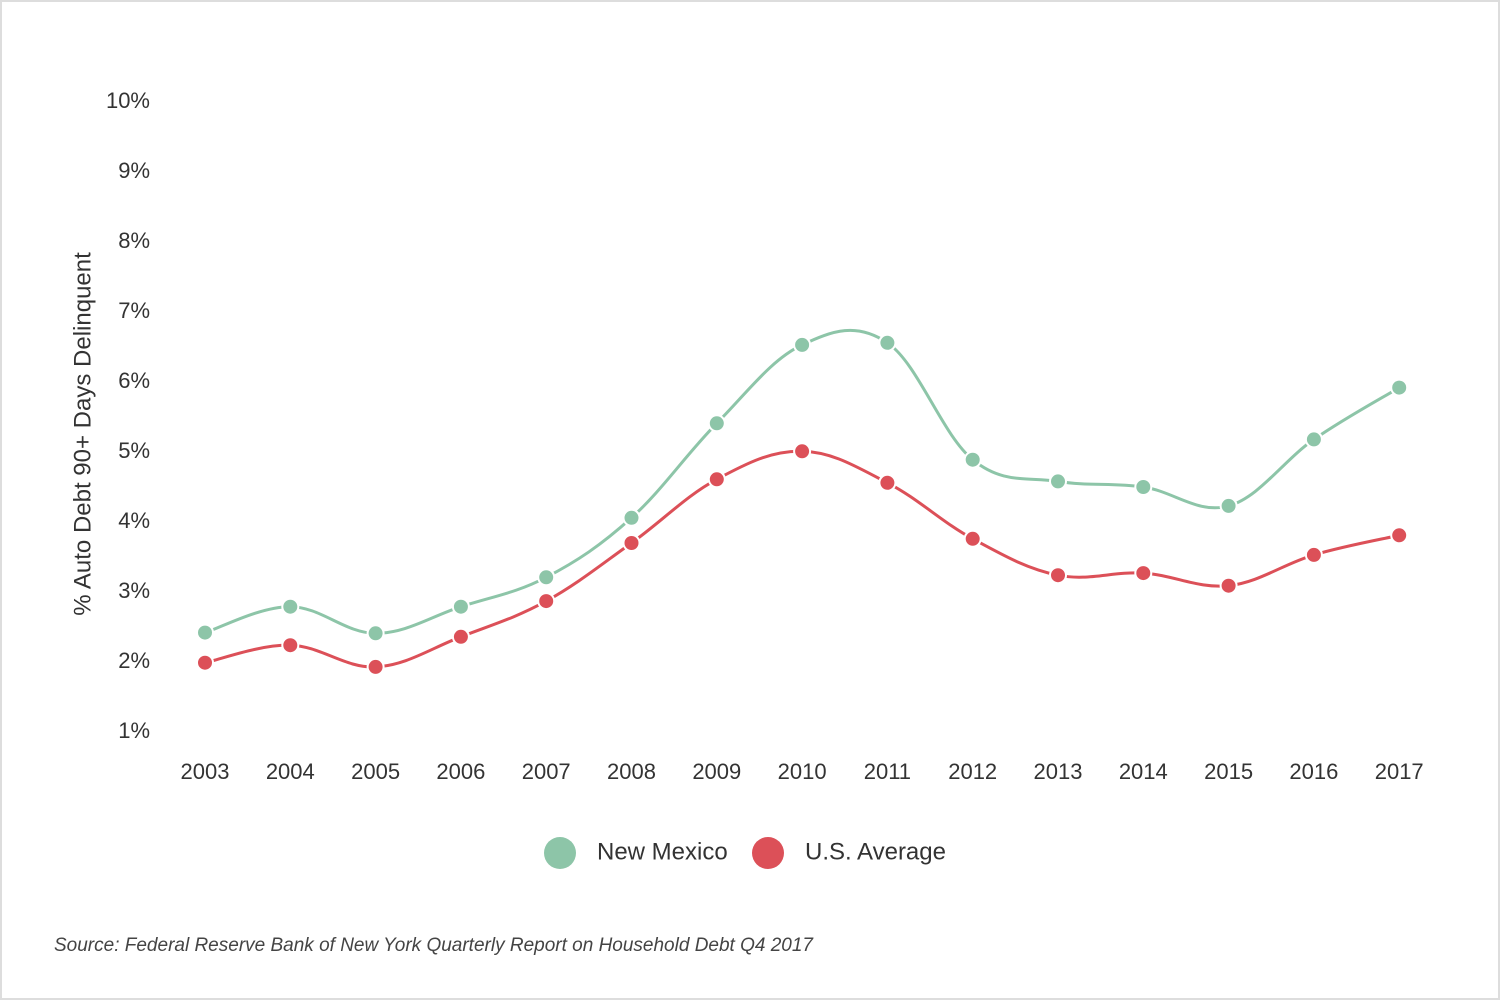  Describe the element at coordinates (631, 771) in the screenshot. I see `x-tick-label: 2008` at that location.